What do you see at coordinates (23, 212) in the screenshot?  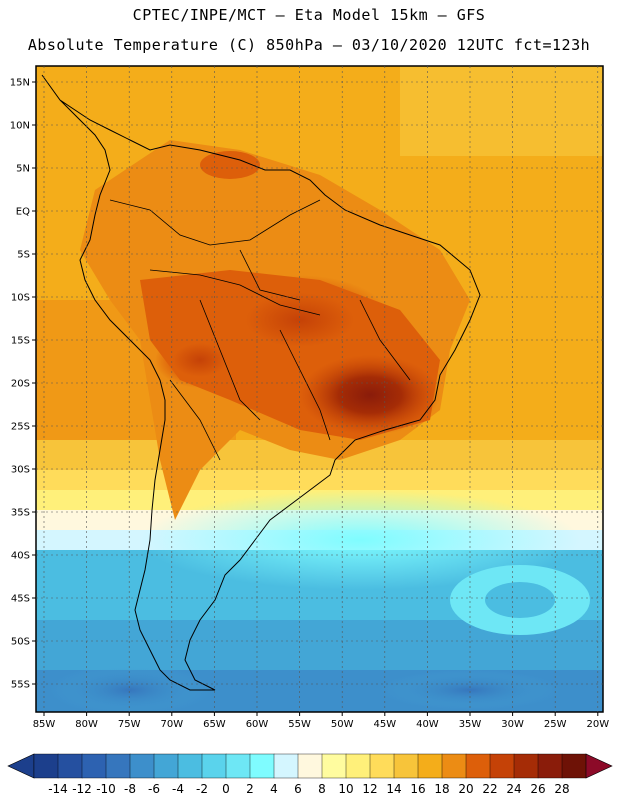 I see `lat-label: EQ` at bounding box center [23, 212].